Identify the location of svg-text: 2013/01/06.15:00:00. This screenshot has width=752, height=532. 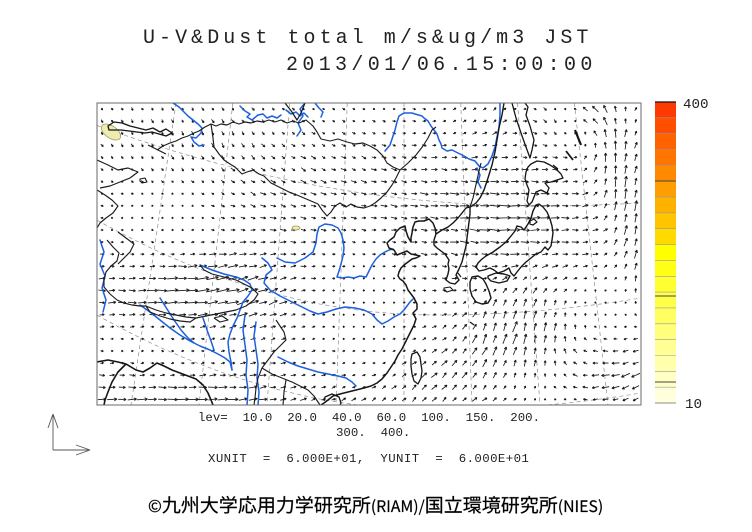
(441, 65).